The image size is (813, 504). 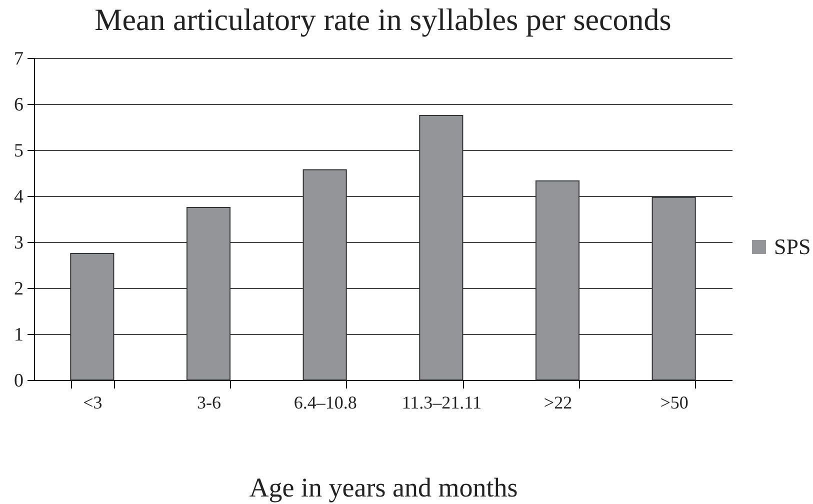 I want to click on x-axis-title: Age in years and months, so click(x=383, y=487).